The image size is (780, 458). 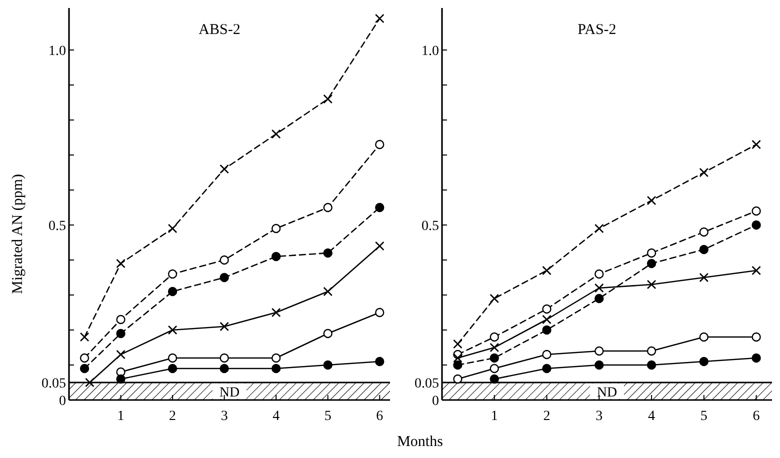 What do you see at coordinates (597, 30) in the screenshot?
I see `text: PAS-2` at bounding box center [597, 30].